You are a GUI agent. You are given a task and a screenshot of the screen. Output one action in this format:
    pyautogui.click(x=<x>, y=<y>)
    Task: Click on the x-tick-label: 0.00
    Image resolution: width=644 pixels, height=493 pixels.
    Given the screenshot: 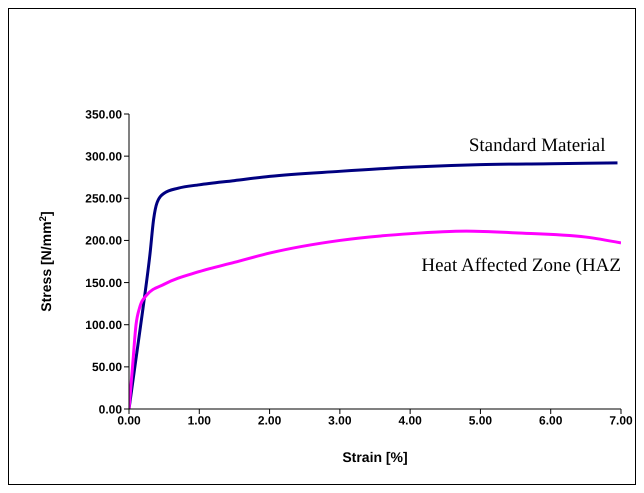 What is the action you would take?
    pyautogui.click(x=129, y=421)
    